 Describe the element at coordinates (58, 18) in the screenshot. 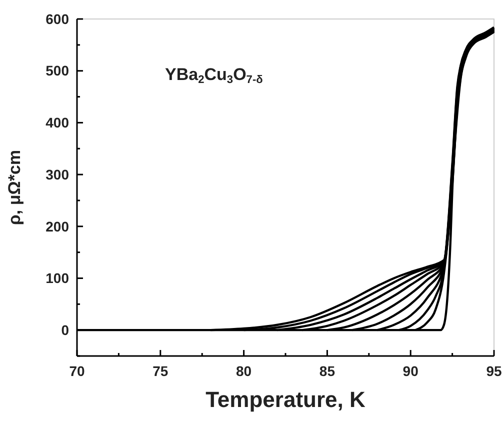

I see `y-tick-label: 600` at that location.